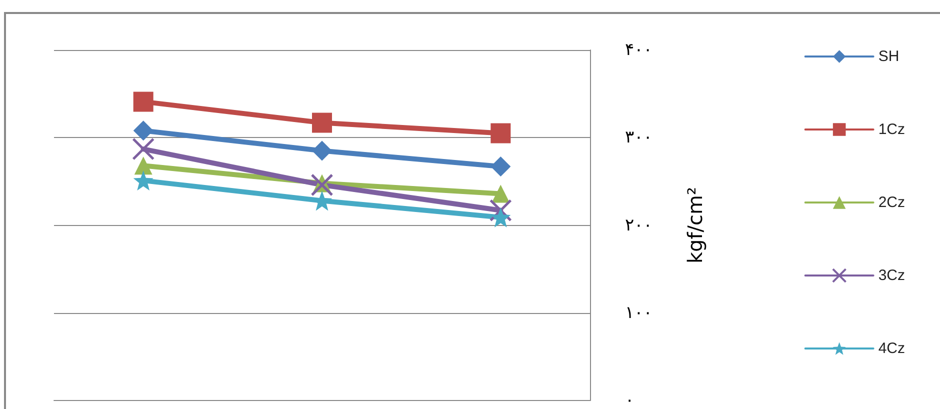 Image resolution: width=940 pixels, height=409 pixels. What do you see at coordinates (638, 225) in the screenshot?
I see `y-tick-label: ۲۰۰` at bounding box center [638, 225].